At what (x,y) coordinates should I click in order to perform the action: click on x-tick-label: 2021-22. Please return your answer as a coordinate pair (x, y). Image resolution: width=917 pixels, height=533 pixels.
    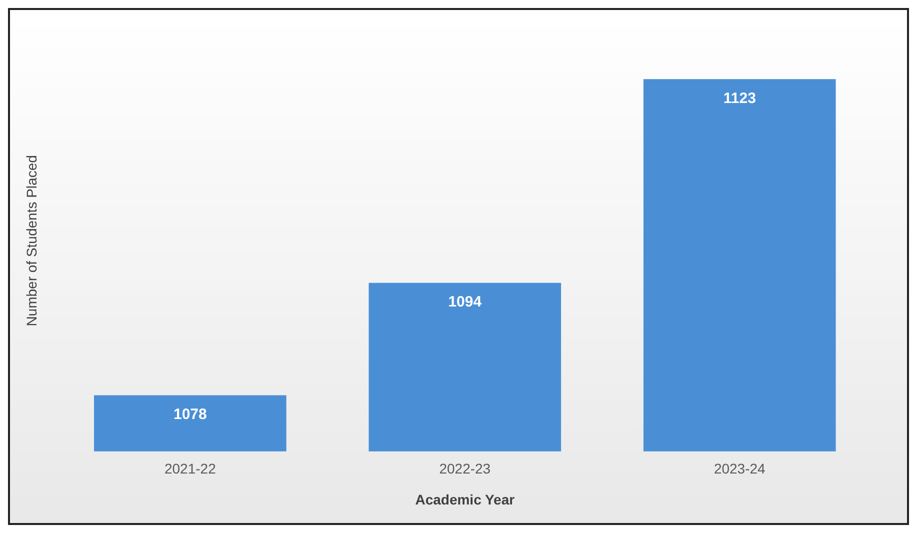
    Looking at the image, I should click on (190, 468).